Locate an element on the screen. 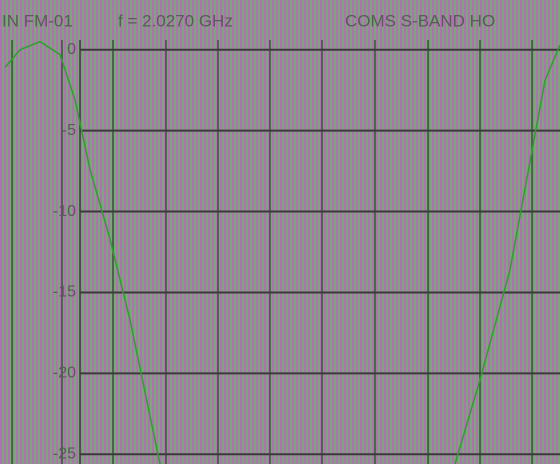  y-tick-label: -20 is located at coordinates (64, 373).